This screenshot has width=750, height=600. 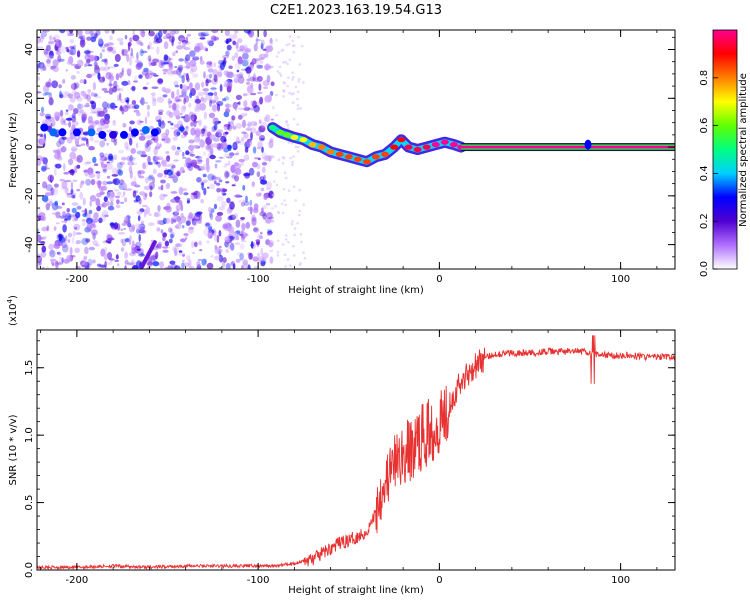 What do you see at coordinates (258, 580) in the screenshot?
I see `x-tick-label: -100` at bounding box center [258, 580].